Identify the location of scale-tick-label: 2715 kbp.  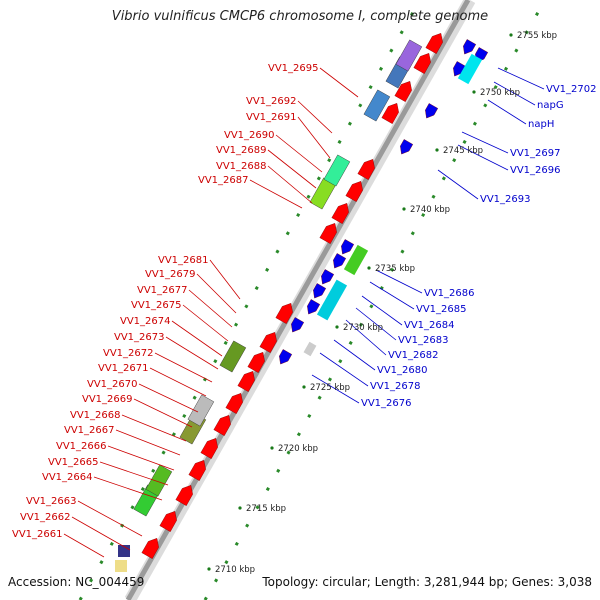
(266, 509).